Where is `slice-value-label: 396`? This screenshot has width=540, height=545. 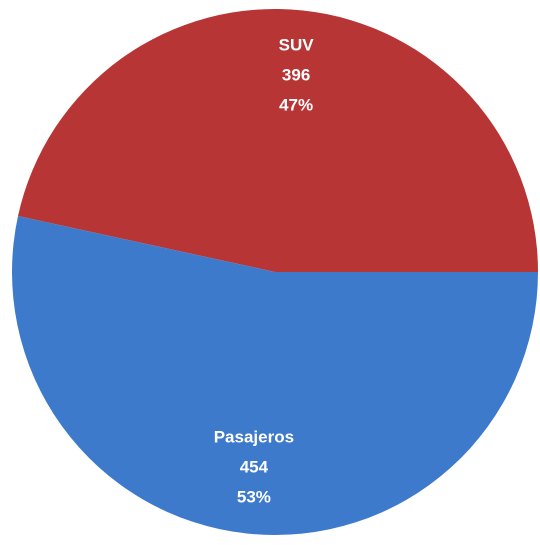 slice-value-label: 396 is located at coordinates (296, 74).